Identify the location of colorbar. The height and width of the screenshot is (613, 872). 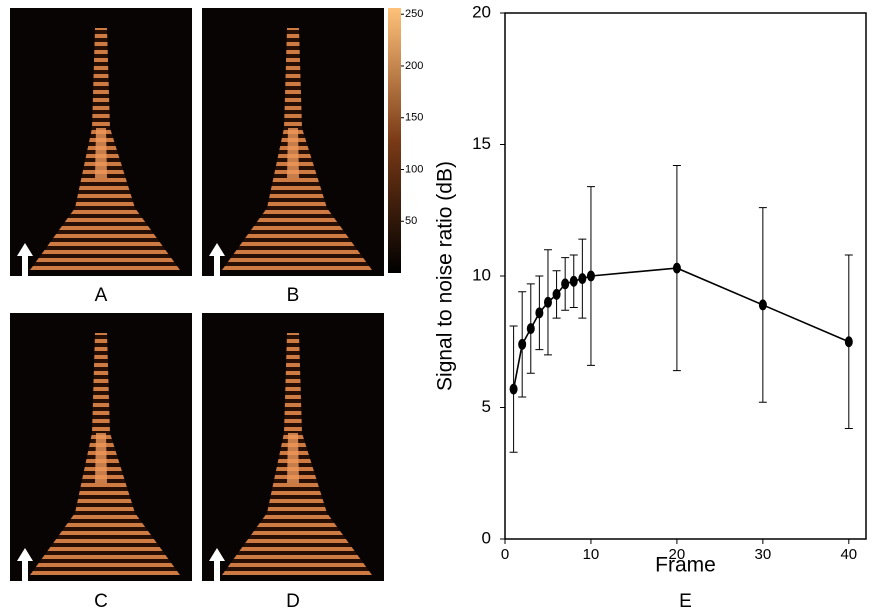
(394, 140).